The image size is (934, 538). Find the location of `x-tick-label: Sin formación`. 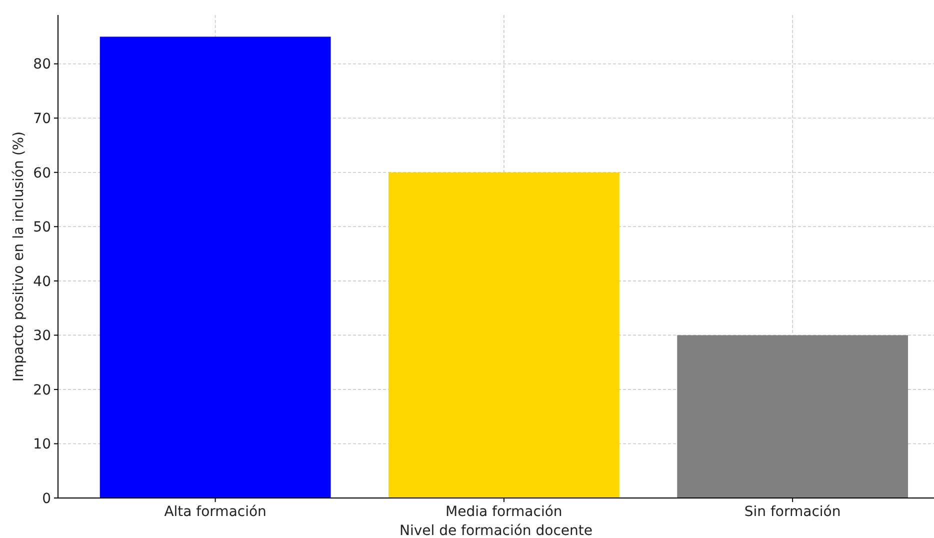

x-tick-label: Sin formación is located at coordinates (792, 512).